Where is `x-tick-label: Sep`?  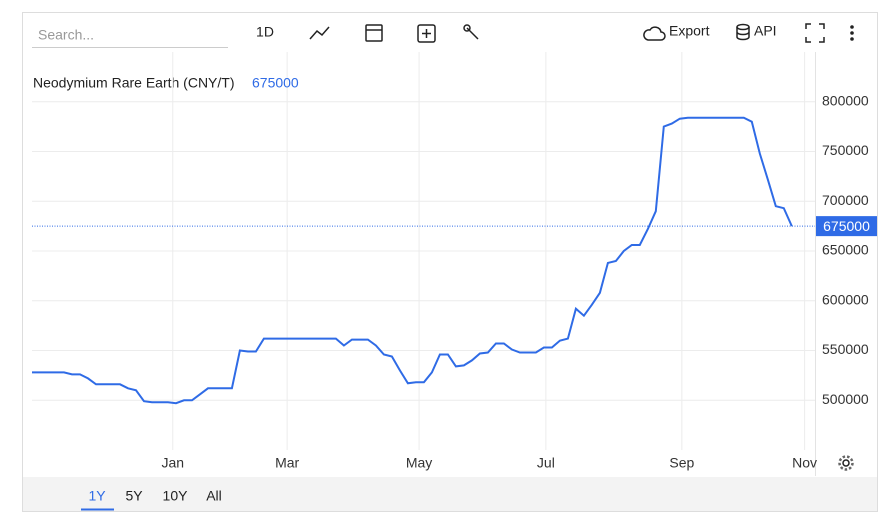 x-tick-label: Sep is located at coordinates (681, 463).